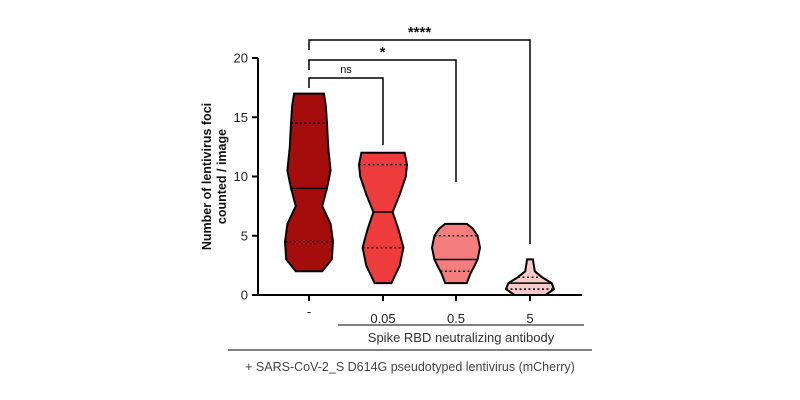  I want to click on x-tick-label: 0.5, so click(456, 318).